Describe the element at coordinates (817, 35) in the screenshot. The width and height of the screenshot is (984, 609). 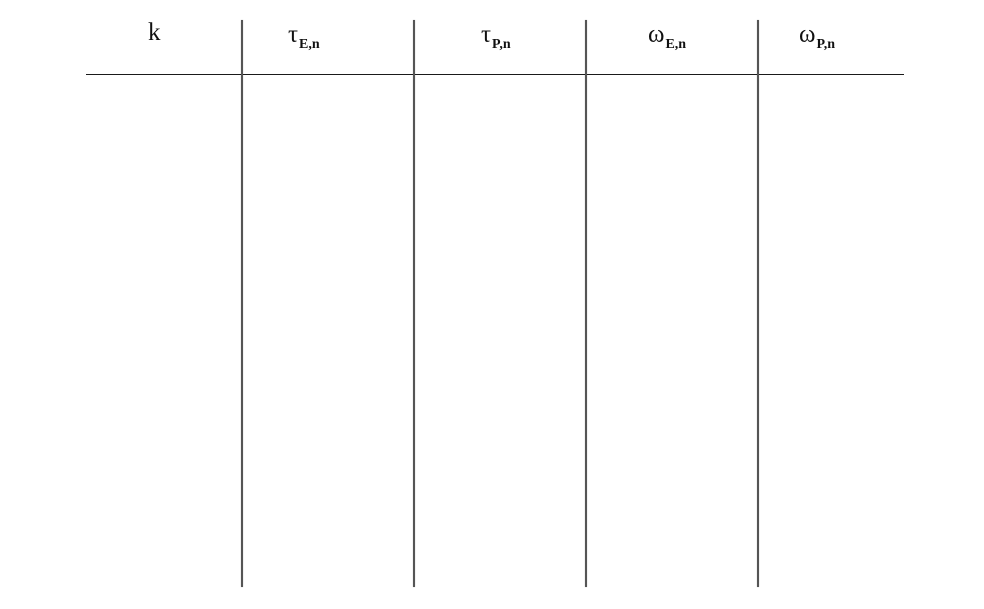
I see `column-header-omega-p: ωP,n` at that location.